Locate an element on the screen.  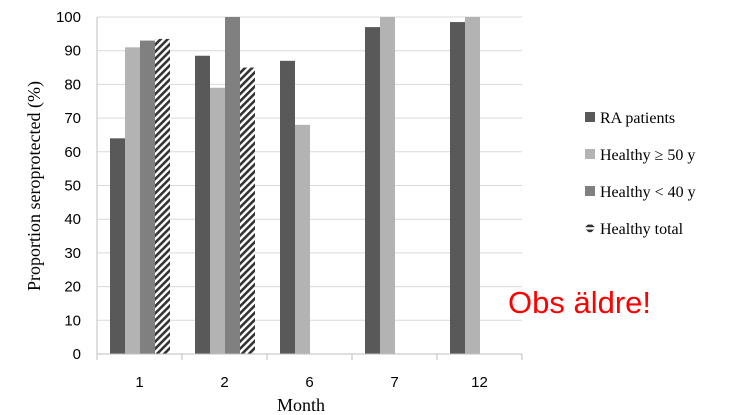
y-tick-label: 90 is located at coordinates (72, 51).